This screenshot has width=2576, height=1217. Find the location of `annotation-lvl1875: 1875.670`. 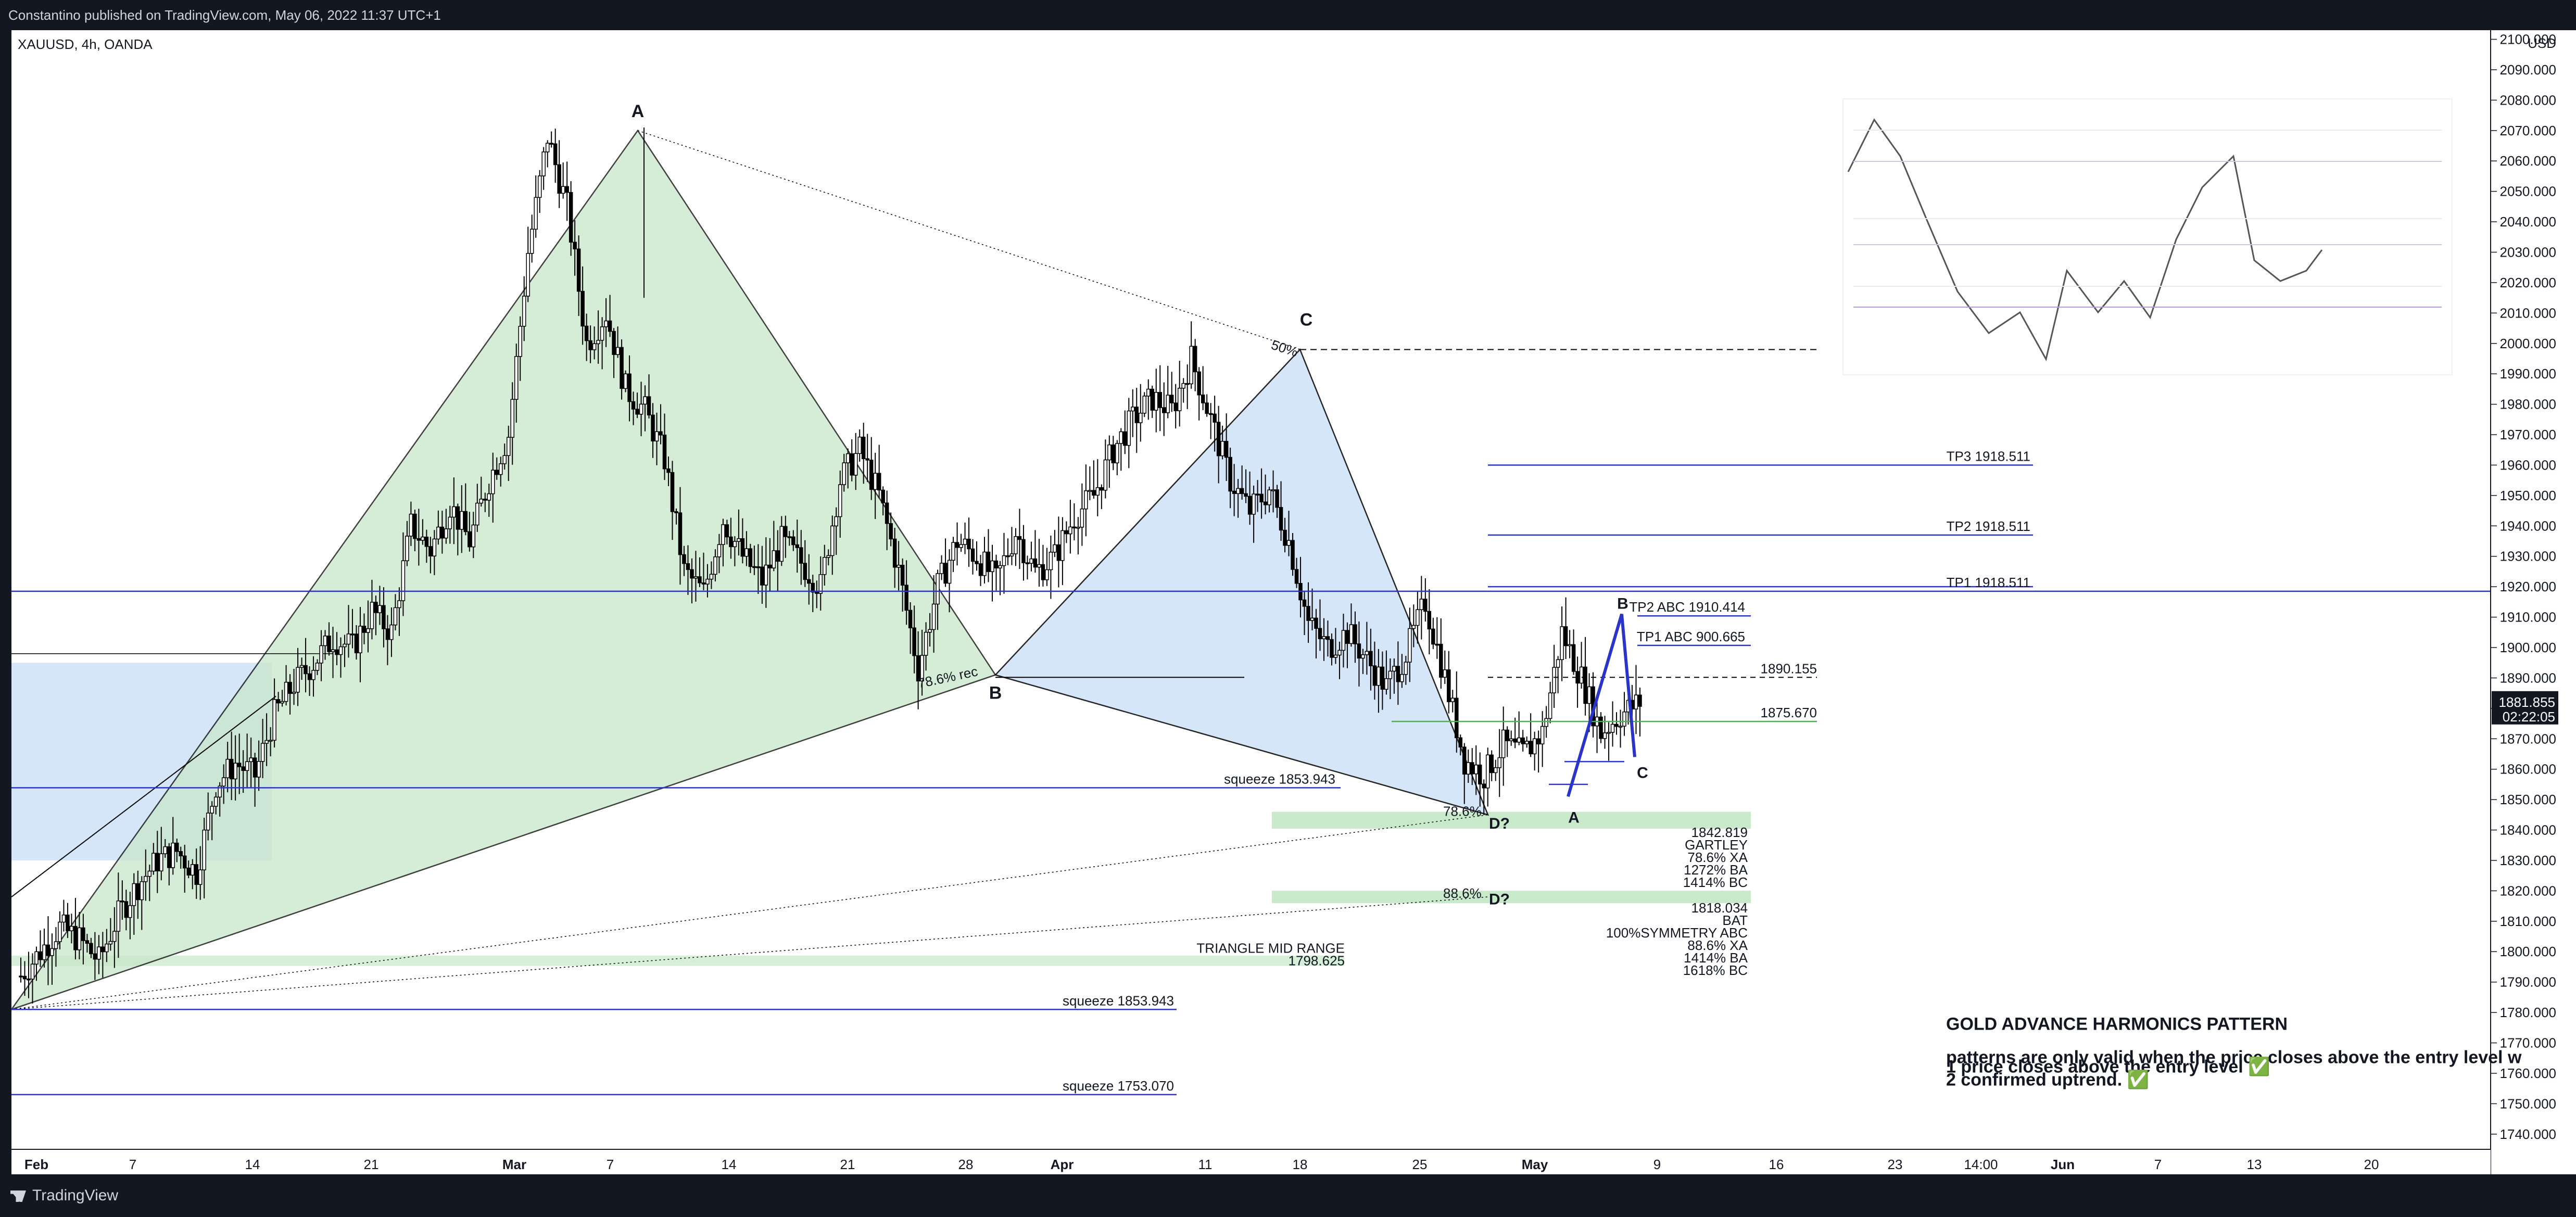

annotation-lvl1875: 1875.670 is located at coordinates (1789, 712).